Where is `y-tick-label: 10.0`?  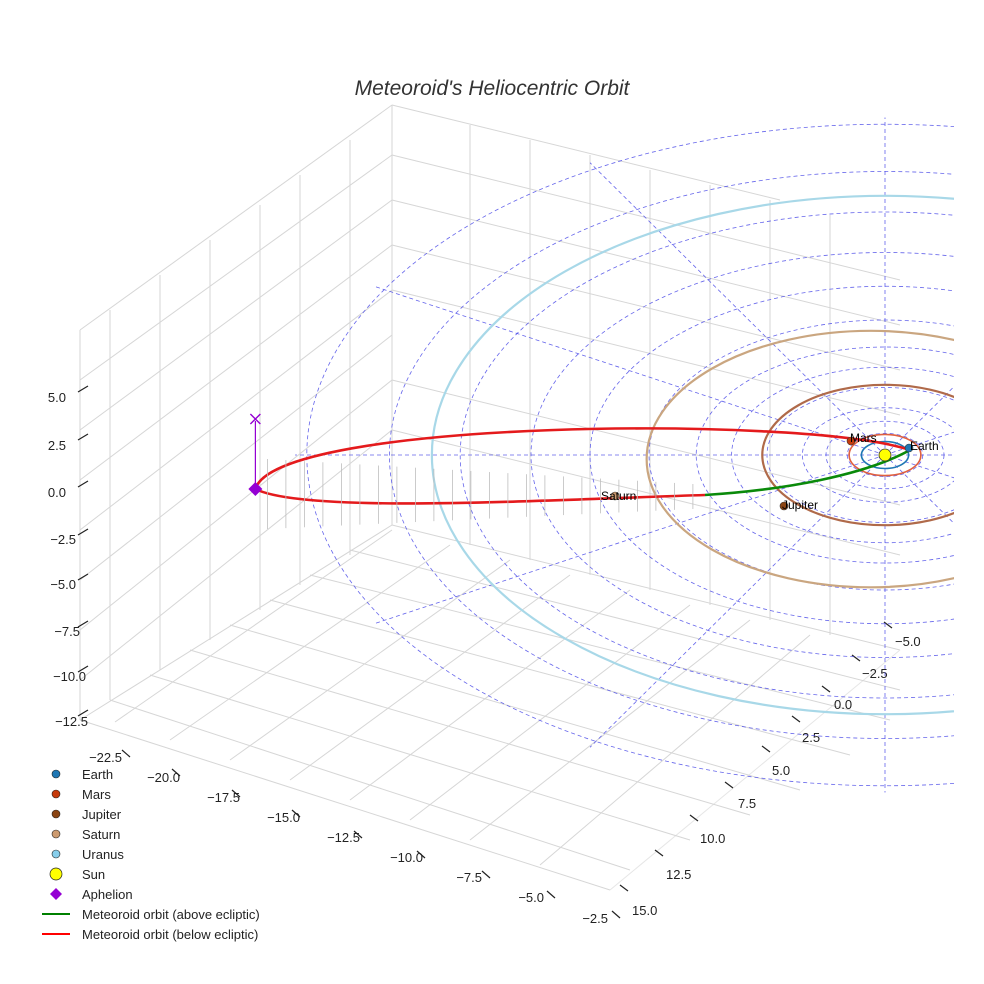
y-tick-label: 10.0 is located at coordinates (712, 838).